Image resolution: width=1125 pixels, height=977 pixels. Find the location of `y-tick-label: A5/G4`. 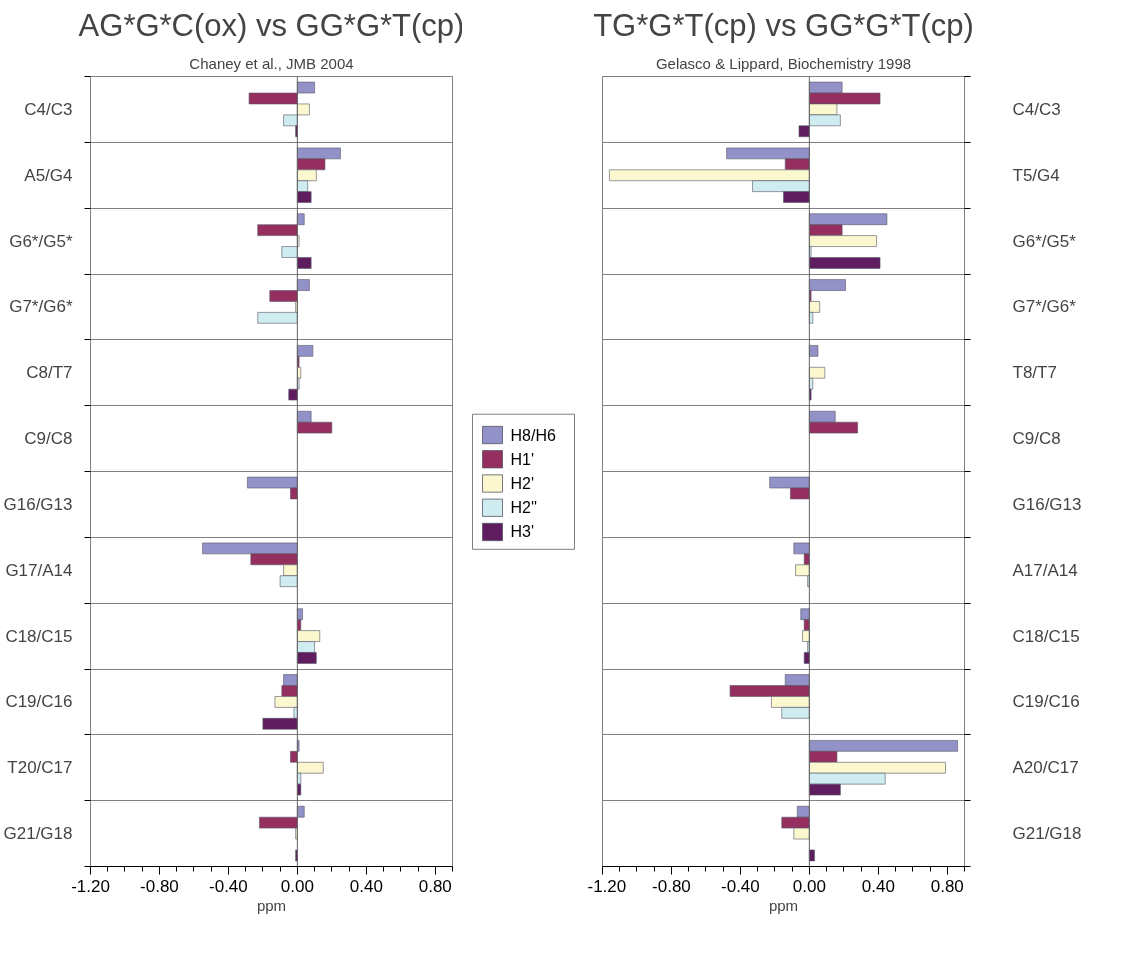

y-tick-label: A5/G4 is located at coordinates (48, 175).